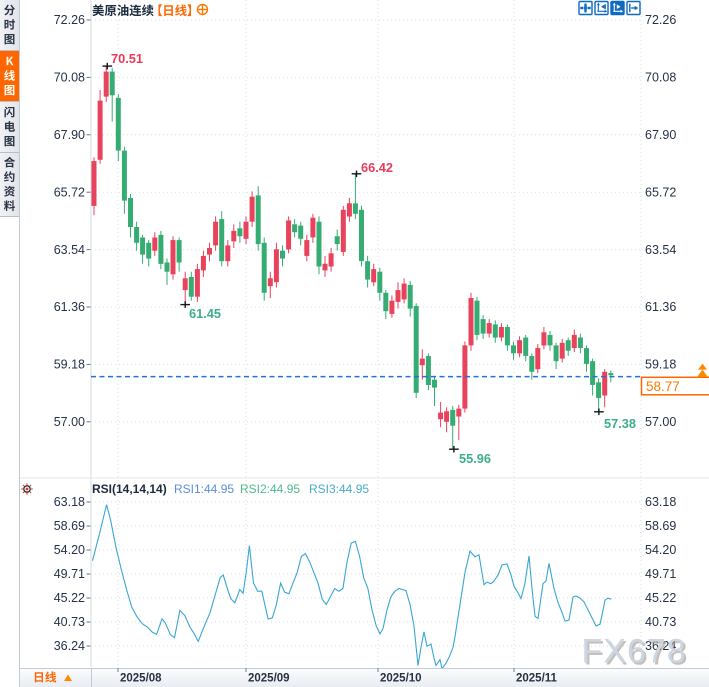  Describe the element at coordinates (377, 167) in the screenshot. I see `svg-text: 66.42` at that location.